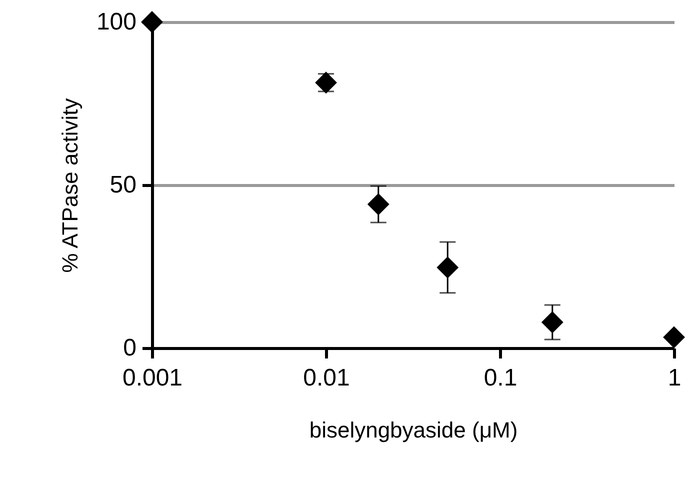  Describe the element at coordinates (413, 430) in the screenshot. I see `x-axis-title: biselyngbyaside (μM)` at that location.